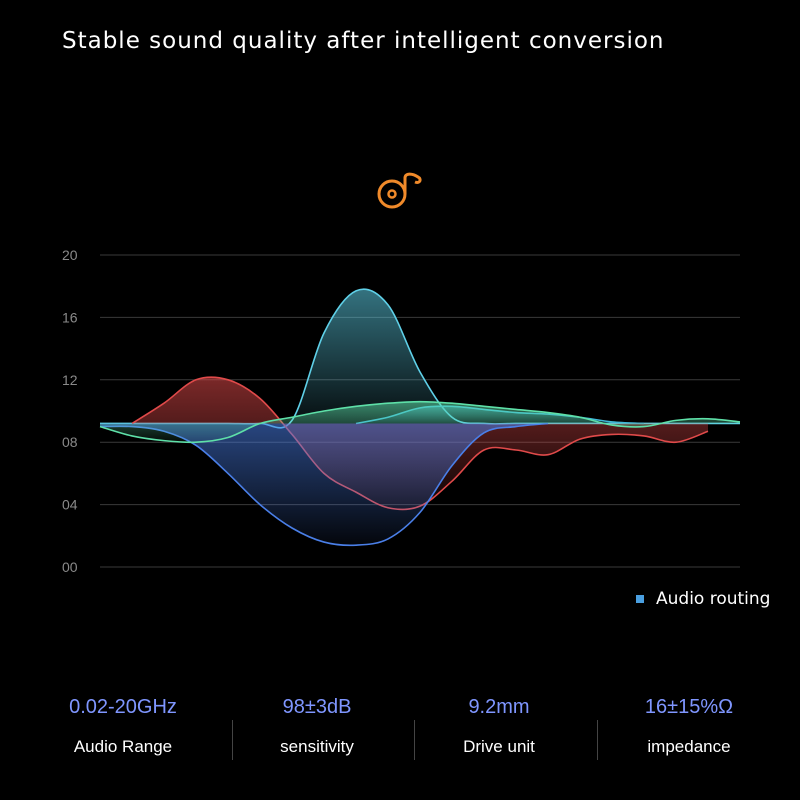  What do you see at coordinates (689, 707) in the screenshot?
I see `spec-value: 16±15%Ω` at bounding box center [689, 707].